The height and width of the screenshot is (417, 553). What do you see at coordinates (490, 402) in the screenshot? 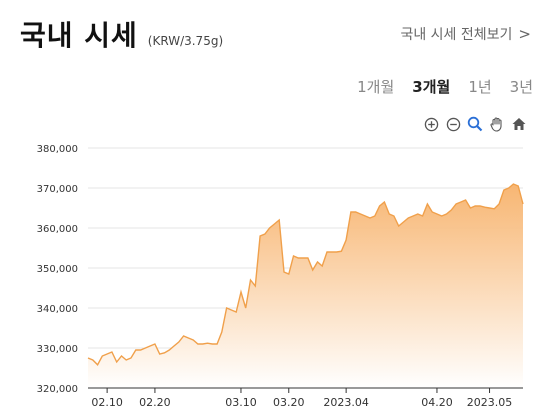
I see `x-tick-label: 2023.05` at bounding box center [490, 402].